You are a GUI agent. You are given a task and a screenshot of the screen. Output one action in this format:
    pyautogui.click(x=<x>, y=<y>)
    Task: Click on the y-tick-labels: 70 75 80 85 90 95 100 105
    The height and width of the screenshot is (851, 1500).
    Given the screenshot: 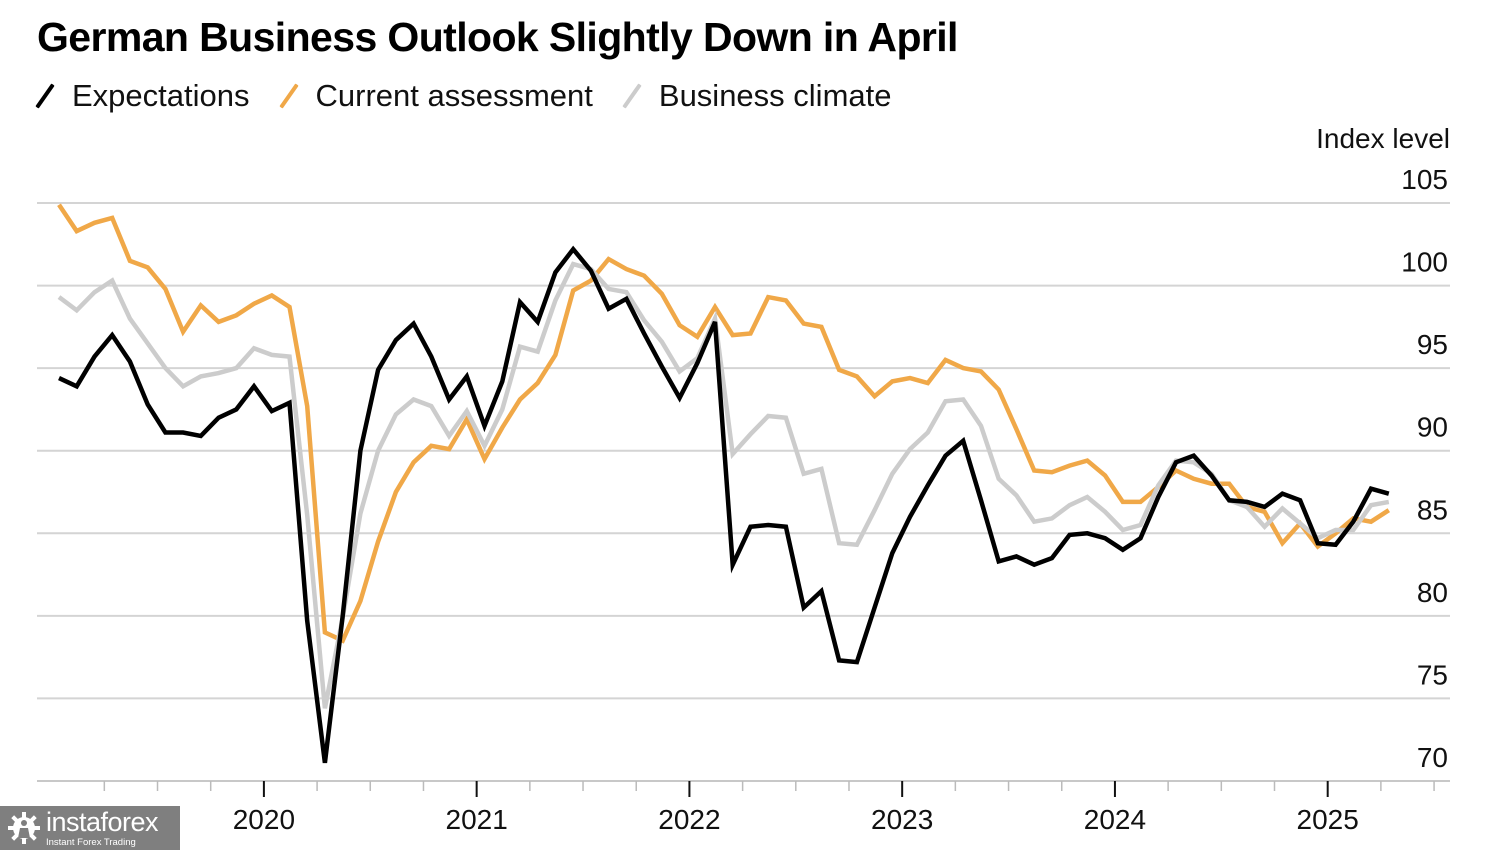 What is the action you would take?
    pyautogui.click(x=1424, y=468)
    